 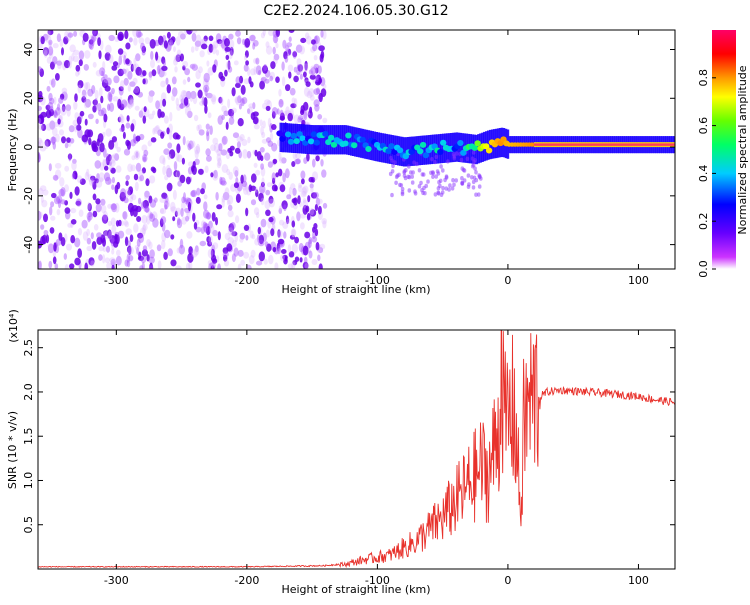 What do you see at coordinates (638, 280) in the screenshot?
I see `spectrogram-x-tick-label: 100` at bounding box center [638, 280].